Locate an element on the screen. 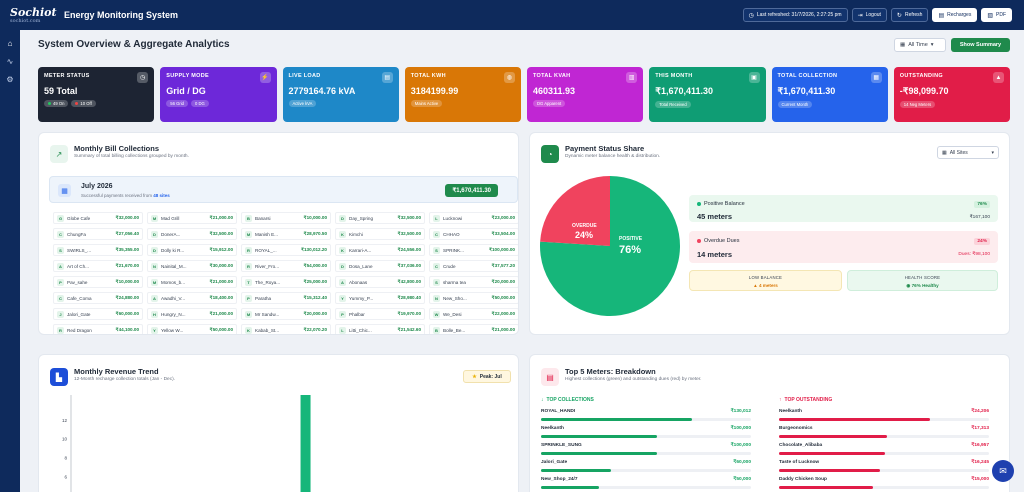 Image resolution: width=1024 pixels, height=492 pixels. time-range-select: ▦ All Time ▾ is located at coordinates (920, 45).